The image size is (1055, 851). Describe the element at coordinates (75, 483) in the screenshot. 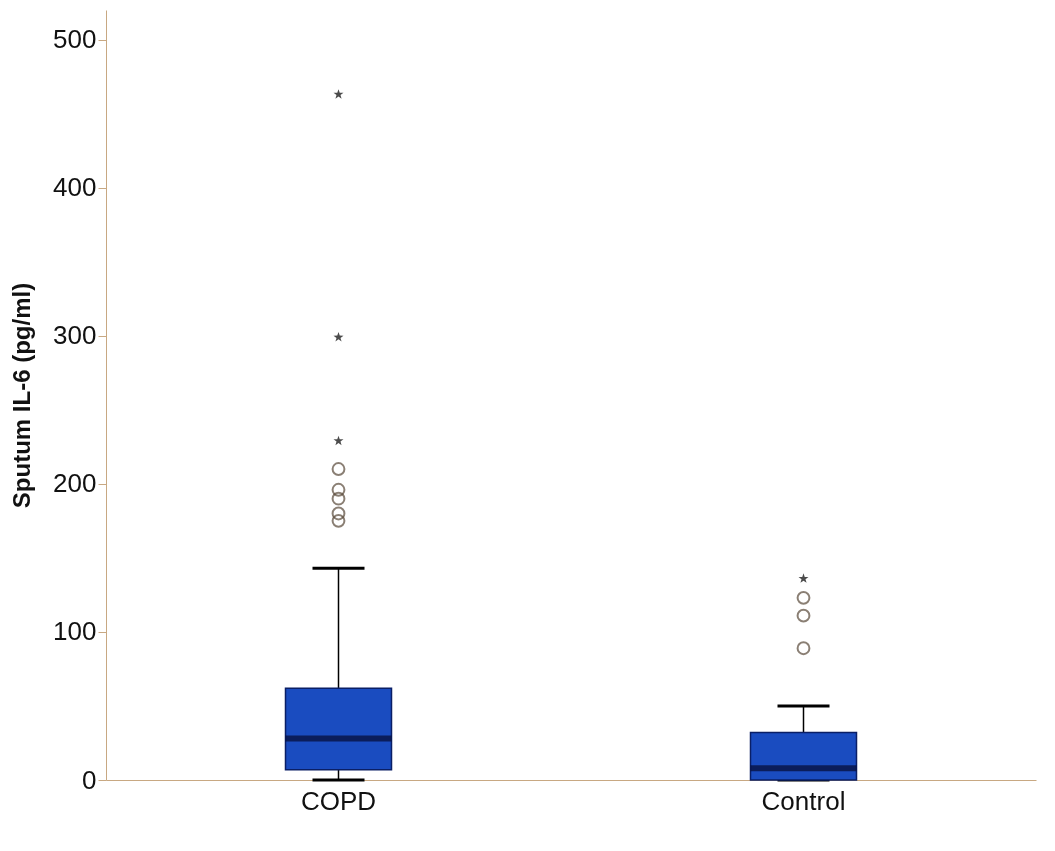

I see `y-tick-label: 200` at that location.